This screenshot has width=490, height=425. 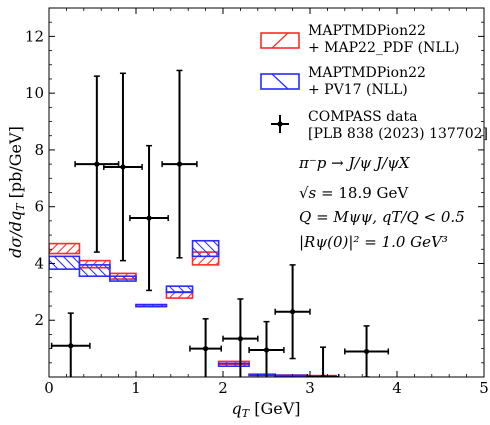 I want to click on annotation-process: π⁻p → J/ψ J/ψX, so click(x=354, y=163).